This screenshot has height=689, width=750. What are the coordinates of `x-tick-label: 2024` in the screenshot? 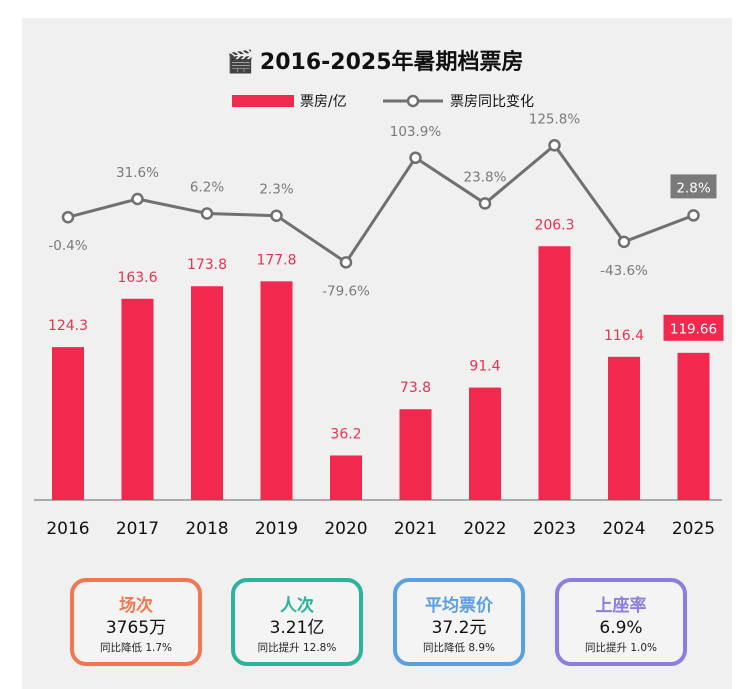 It's located at (623, 529).